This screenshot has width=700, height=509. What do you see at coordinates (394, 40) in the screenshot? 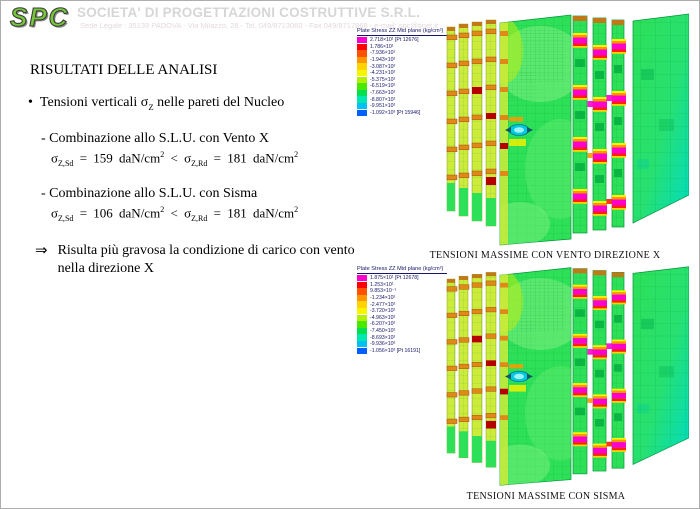
I see `legend-value-label: 2.718×10¹ [Pt 12676]` at bounding box center [394, 40].